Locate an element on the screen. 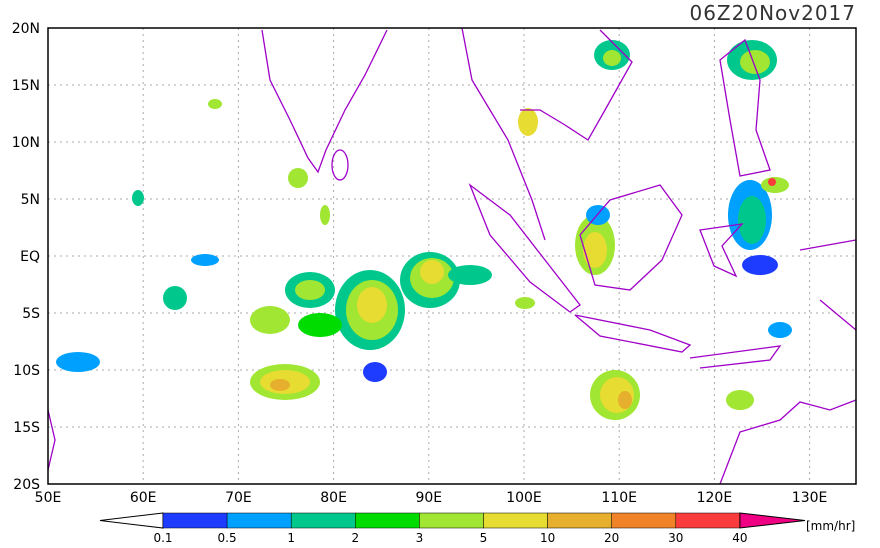 The width and height of the screenshot is (880, 548). colorbar-label: 20 is located at coordinates (611, 537).